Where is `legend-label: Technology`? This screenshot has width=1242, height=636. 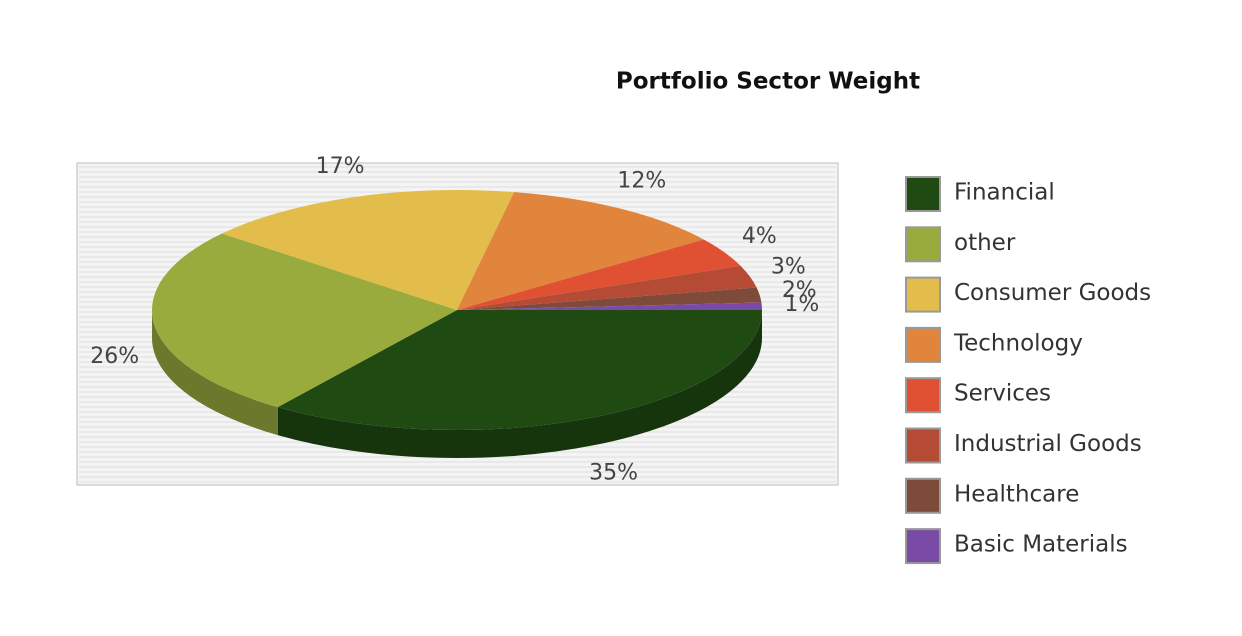 legend-label: Technology is located at coordinates (1018, 343).